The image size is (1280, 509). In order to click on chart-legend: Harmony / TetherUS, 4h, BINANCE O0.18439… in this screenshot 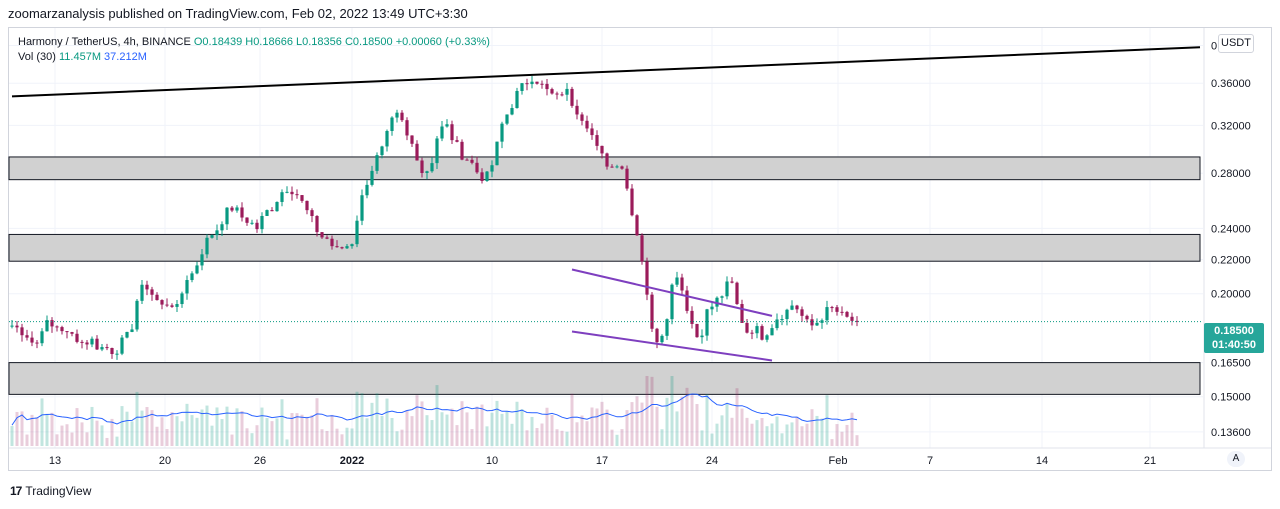, I will do `click(254, 50)`.